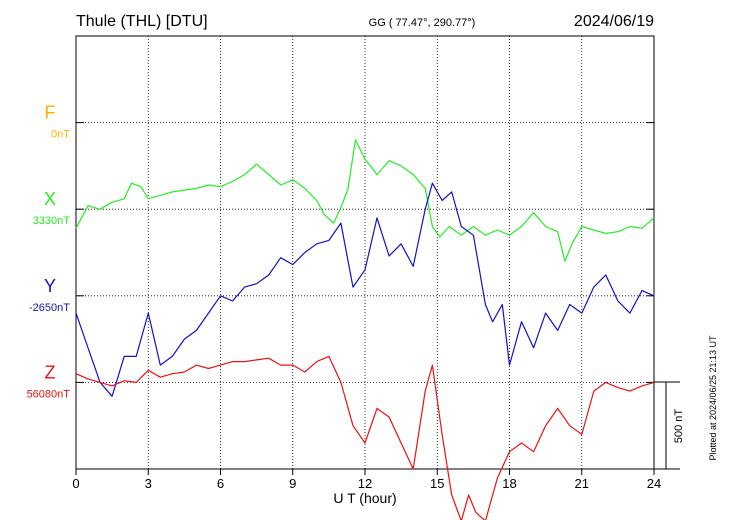 This screenshot has height=520, width=730. What do you see at coordinates (49, 252) in the screenshot?
I see `series-labels: F 0nT X 3330nT Y -2650nT Z 56080nT` at bounding box center [49, 252].